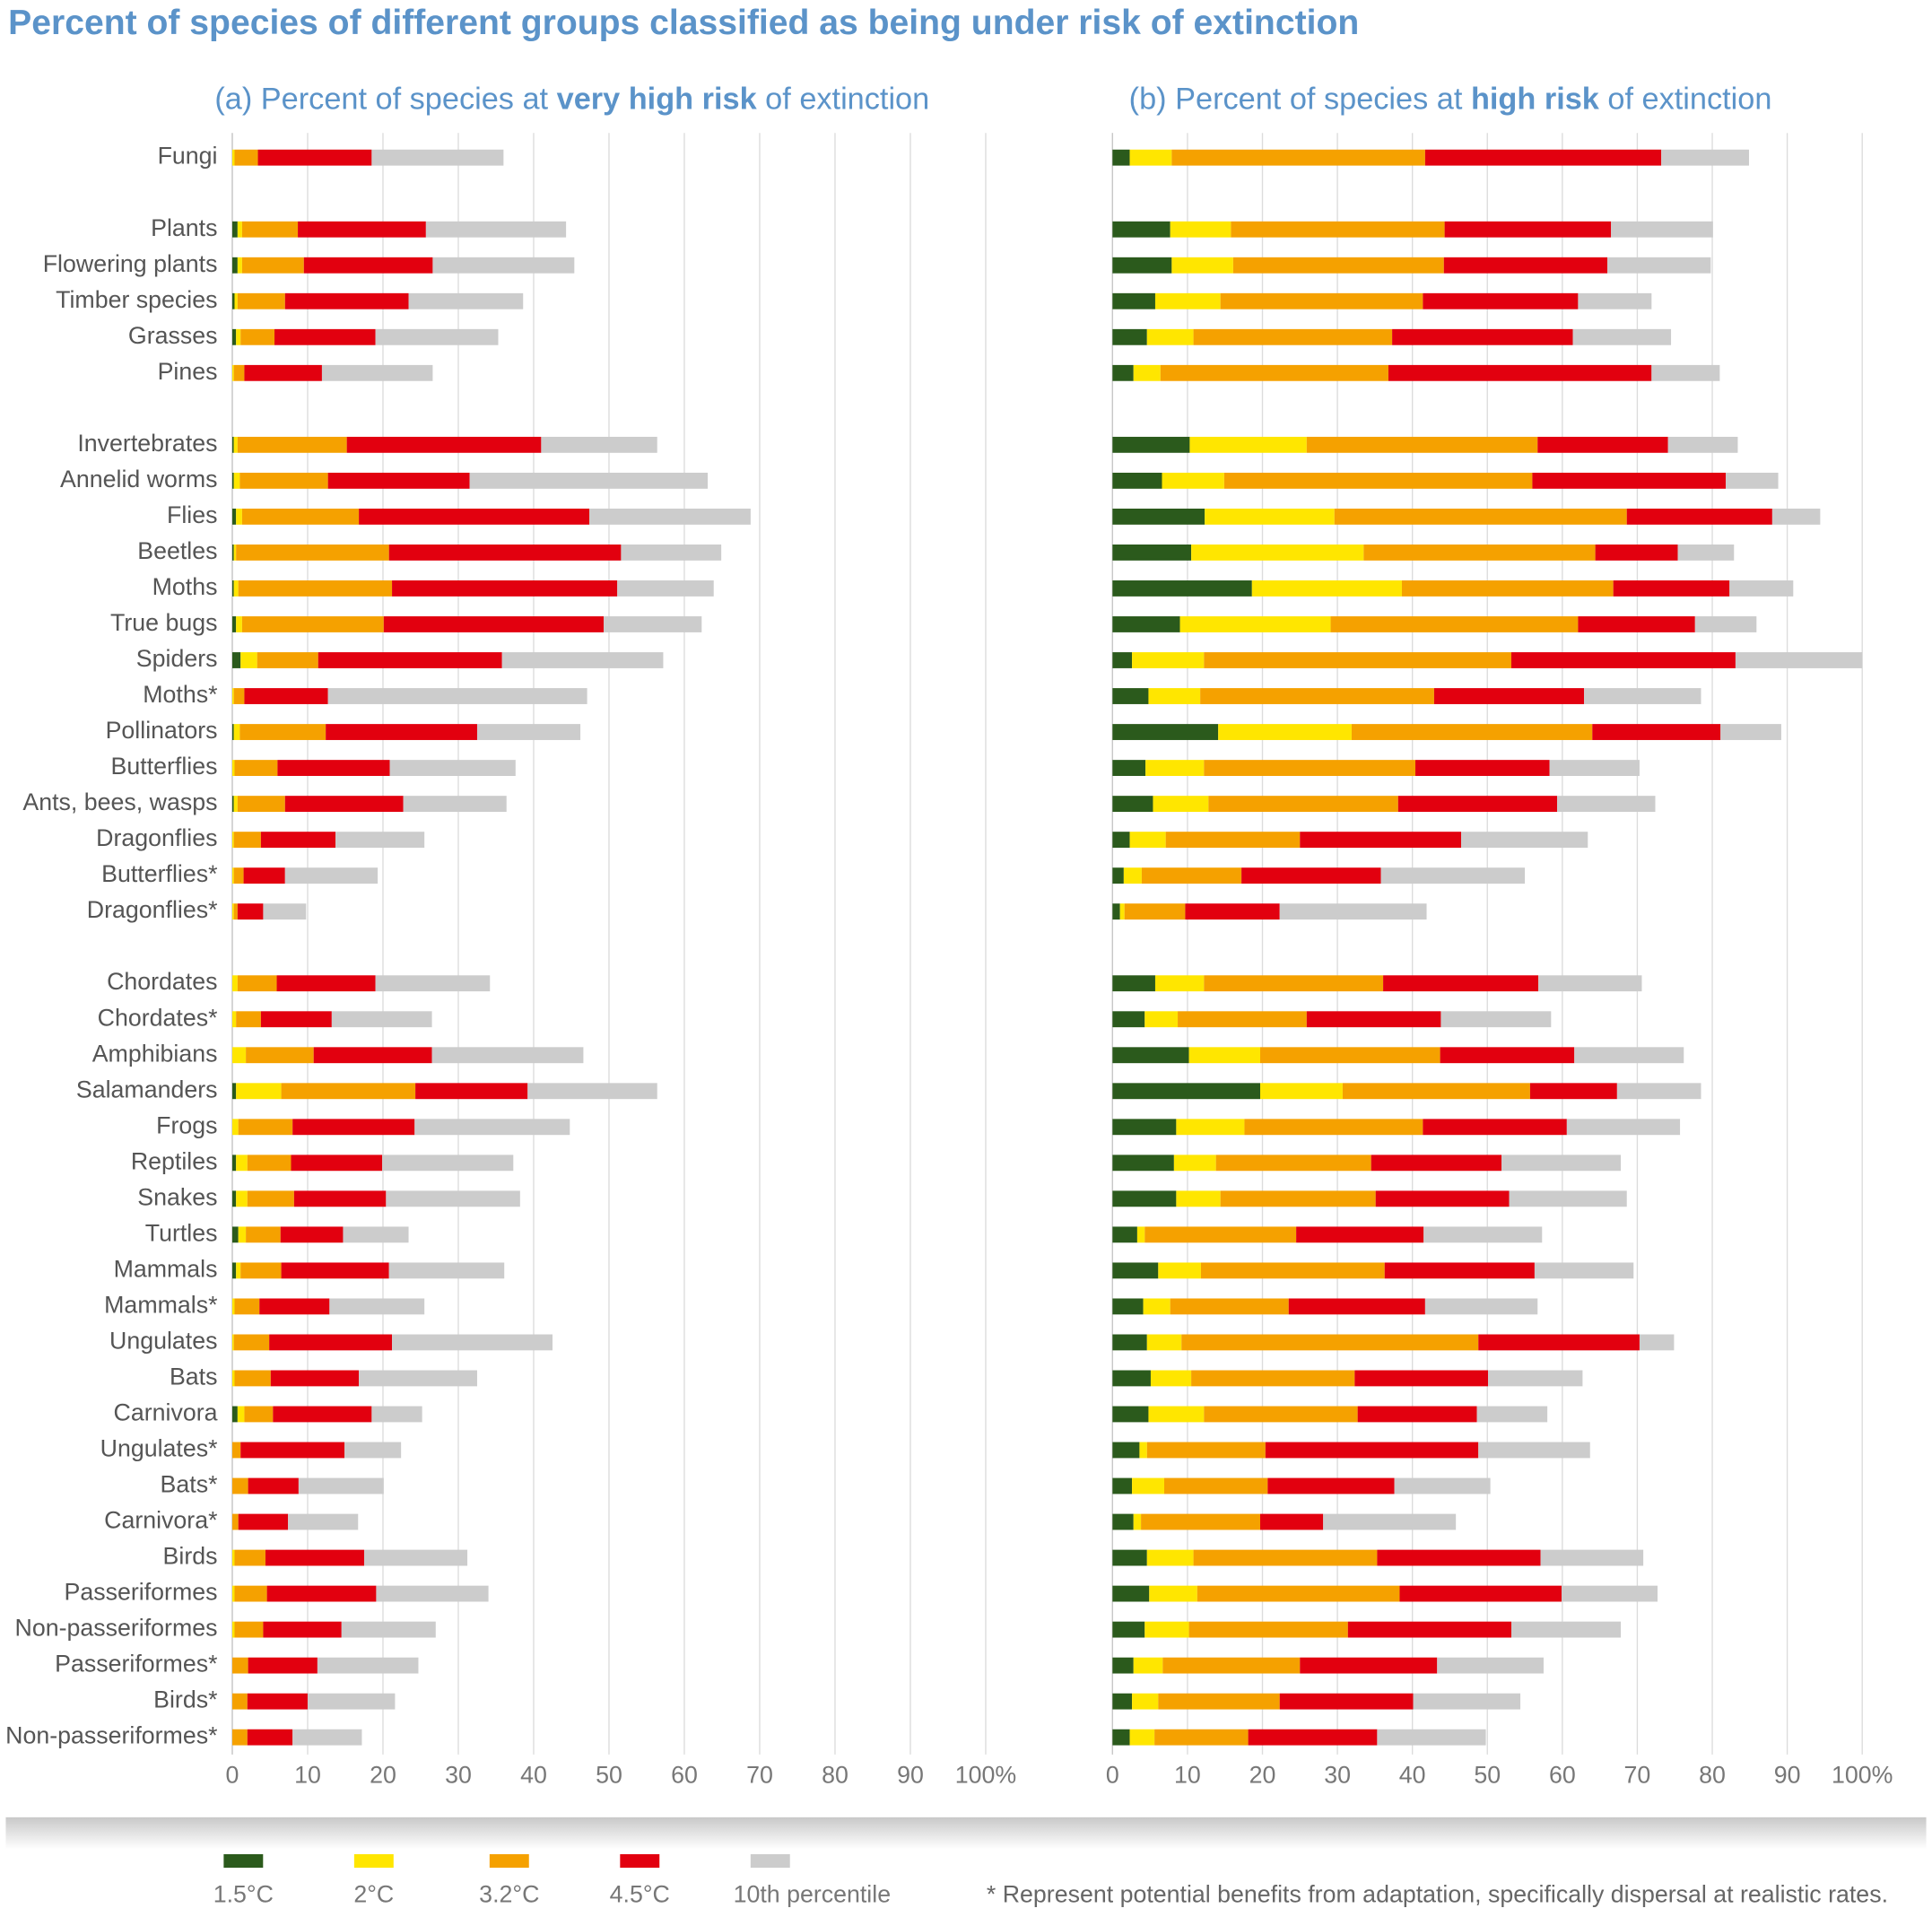 Image resolution: width=1932 pixels, height=1917 pixels. Describe the element at coordinates (159, 1448) in the screenshot. I see `category-label: Ungulates*` at that location.